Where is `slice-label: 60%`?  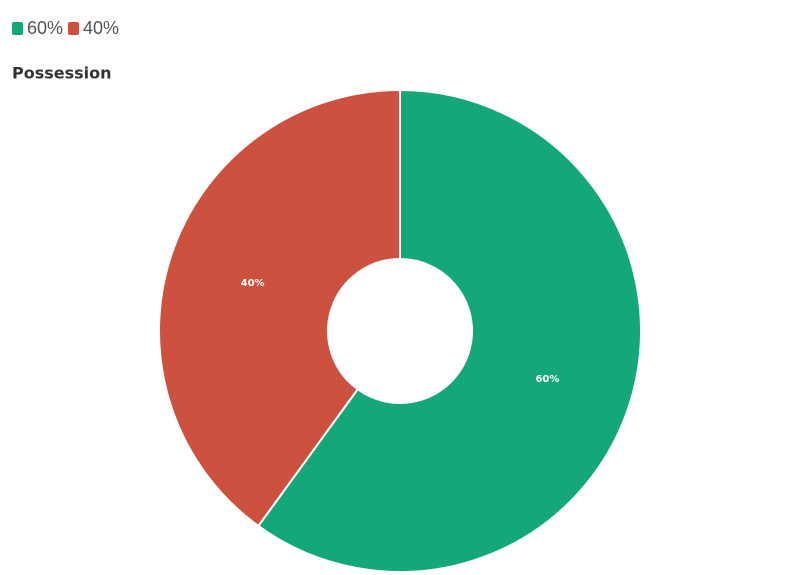 slice-label: 60% is located at coordinates (547, 379).